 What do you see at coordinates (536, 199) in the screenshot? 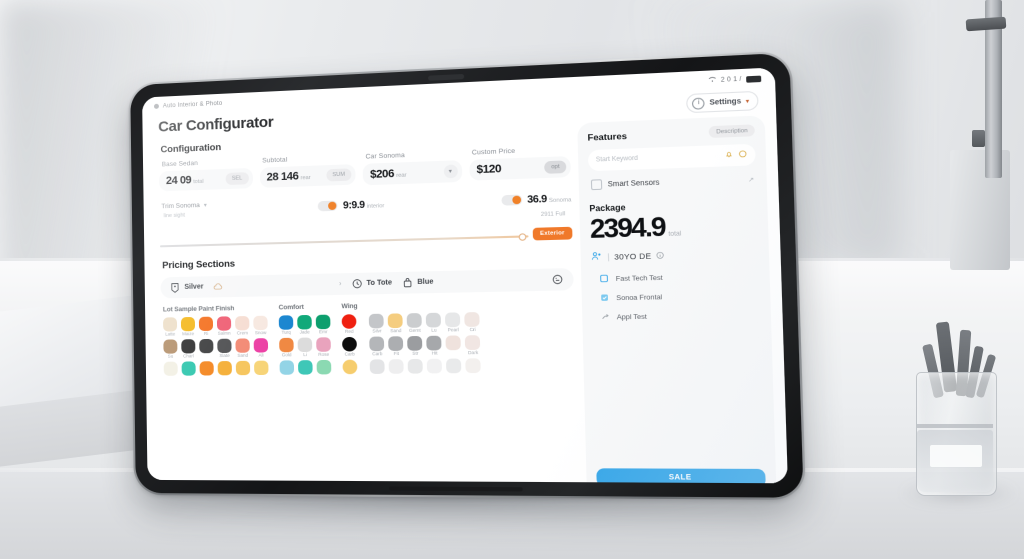
I see `toggle-sonoma: 36.9 Sonoma` at bounding box center [536, 199].